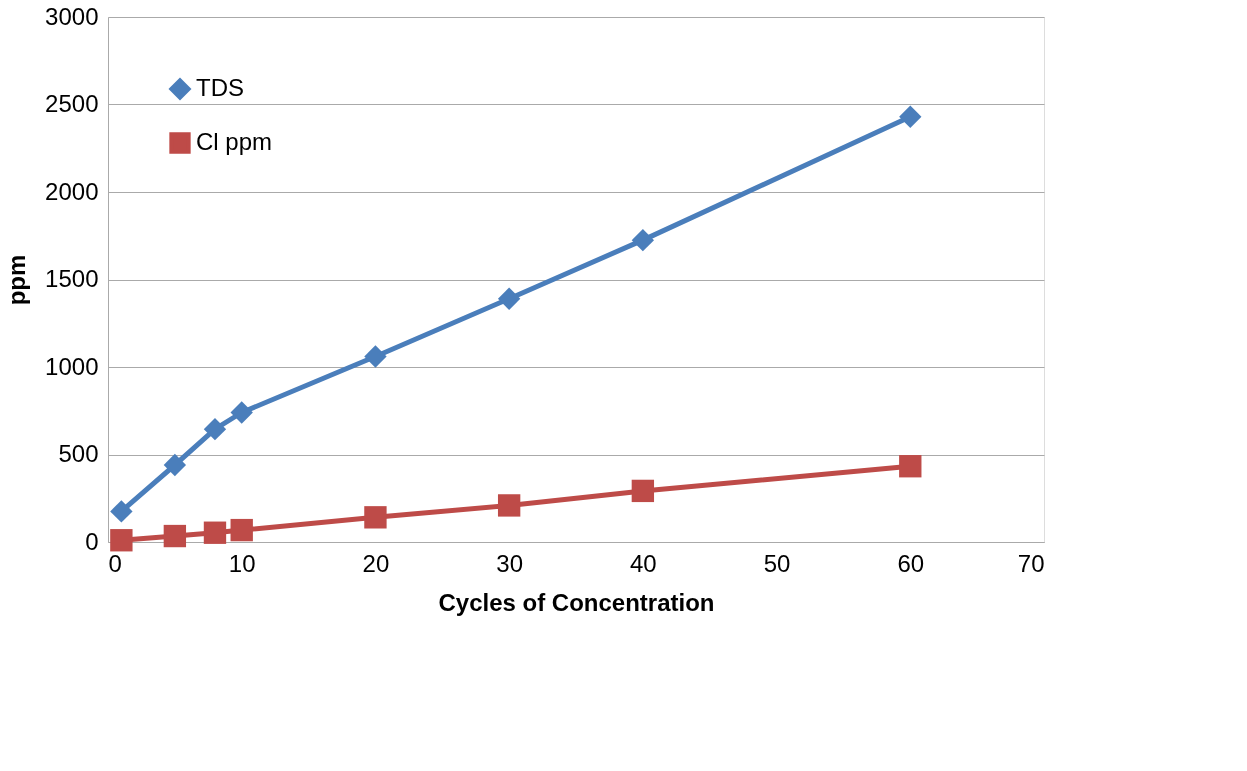  What do you see at coordinates (17, 280) in the screenshot?
I see `y-axis-title: ppm` at bounding box center [17, 280].